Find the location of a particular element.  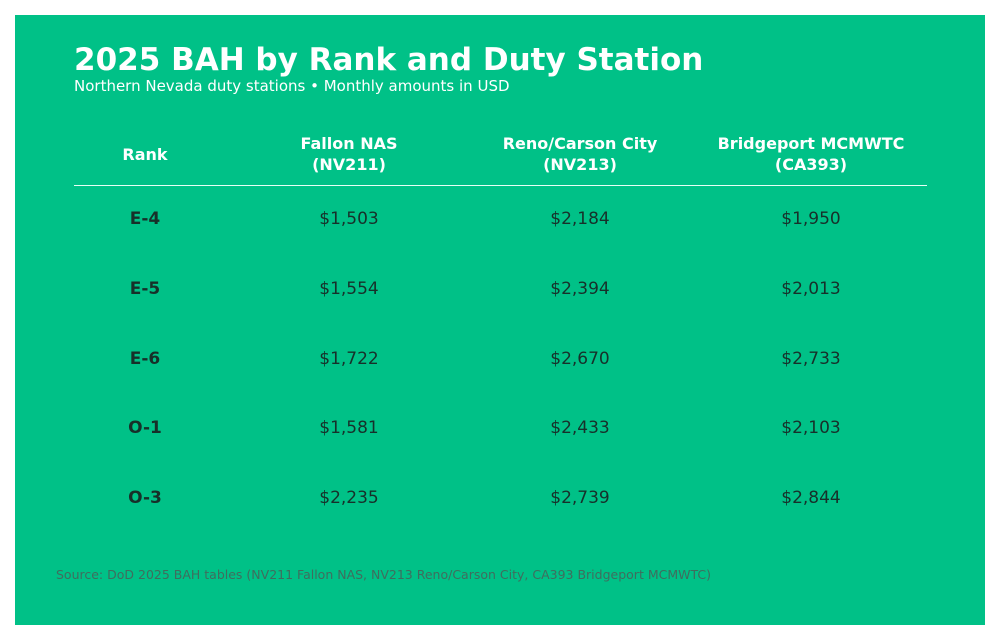

cell-fallon: $1,554 is located at coordinates (349, 289).